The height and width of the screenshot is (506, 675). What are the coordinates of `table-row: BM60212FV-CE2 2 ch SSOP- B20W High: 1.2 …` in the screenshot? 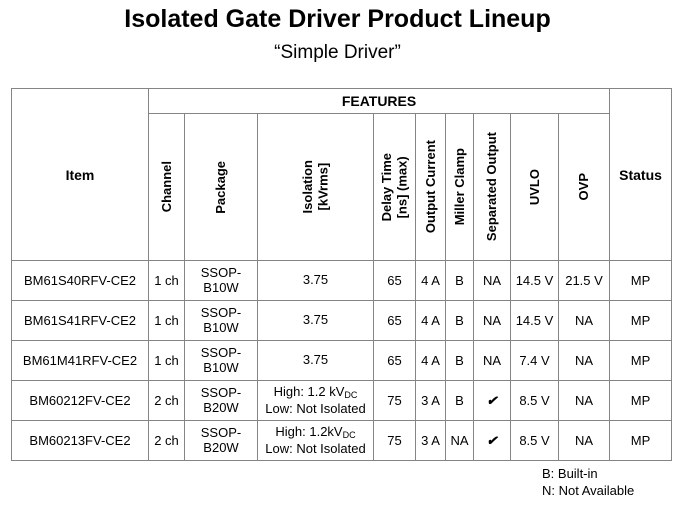 It's located at (342, 400).